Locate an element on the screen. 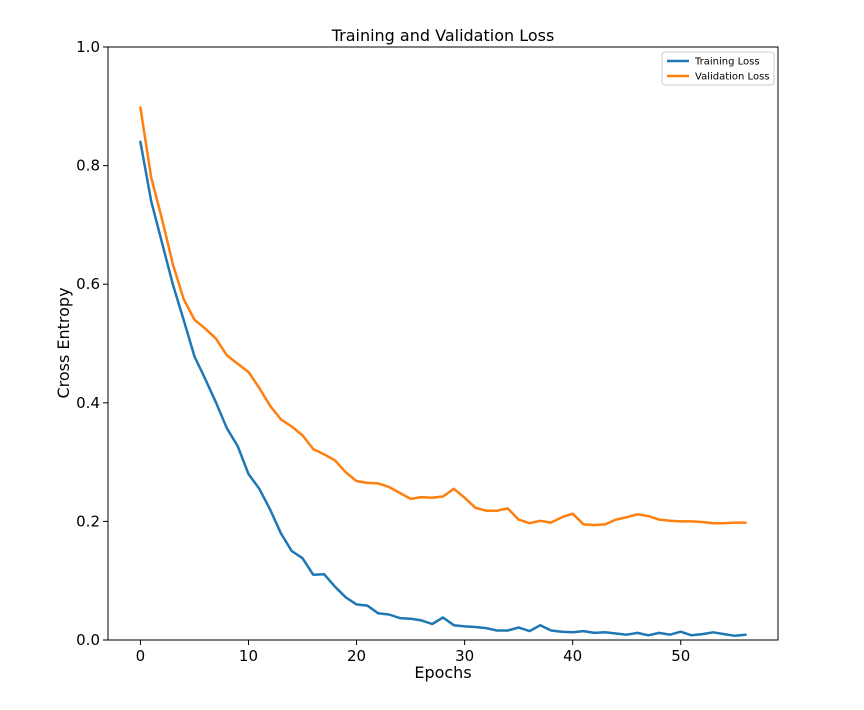 The width and height of the screenshot is (864, 710). y-axis-title: Cross Entropy is located at coordinates (63, 342).